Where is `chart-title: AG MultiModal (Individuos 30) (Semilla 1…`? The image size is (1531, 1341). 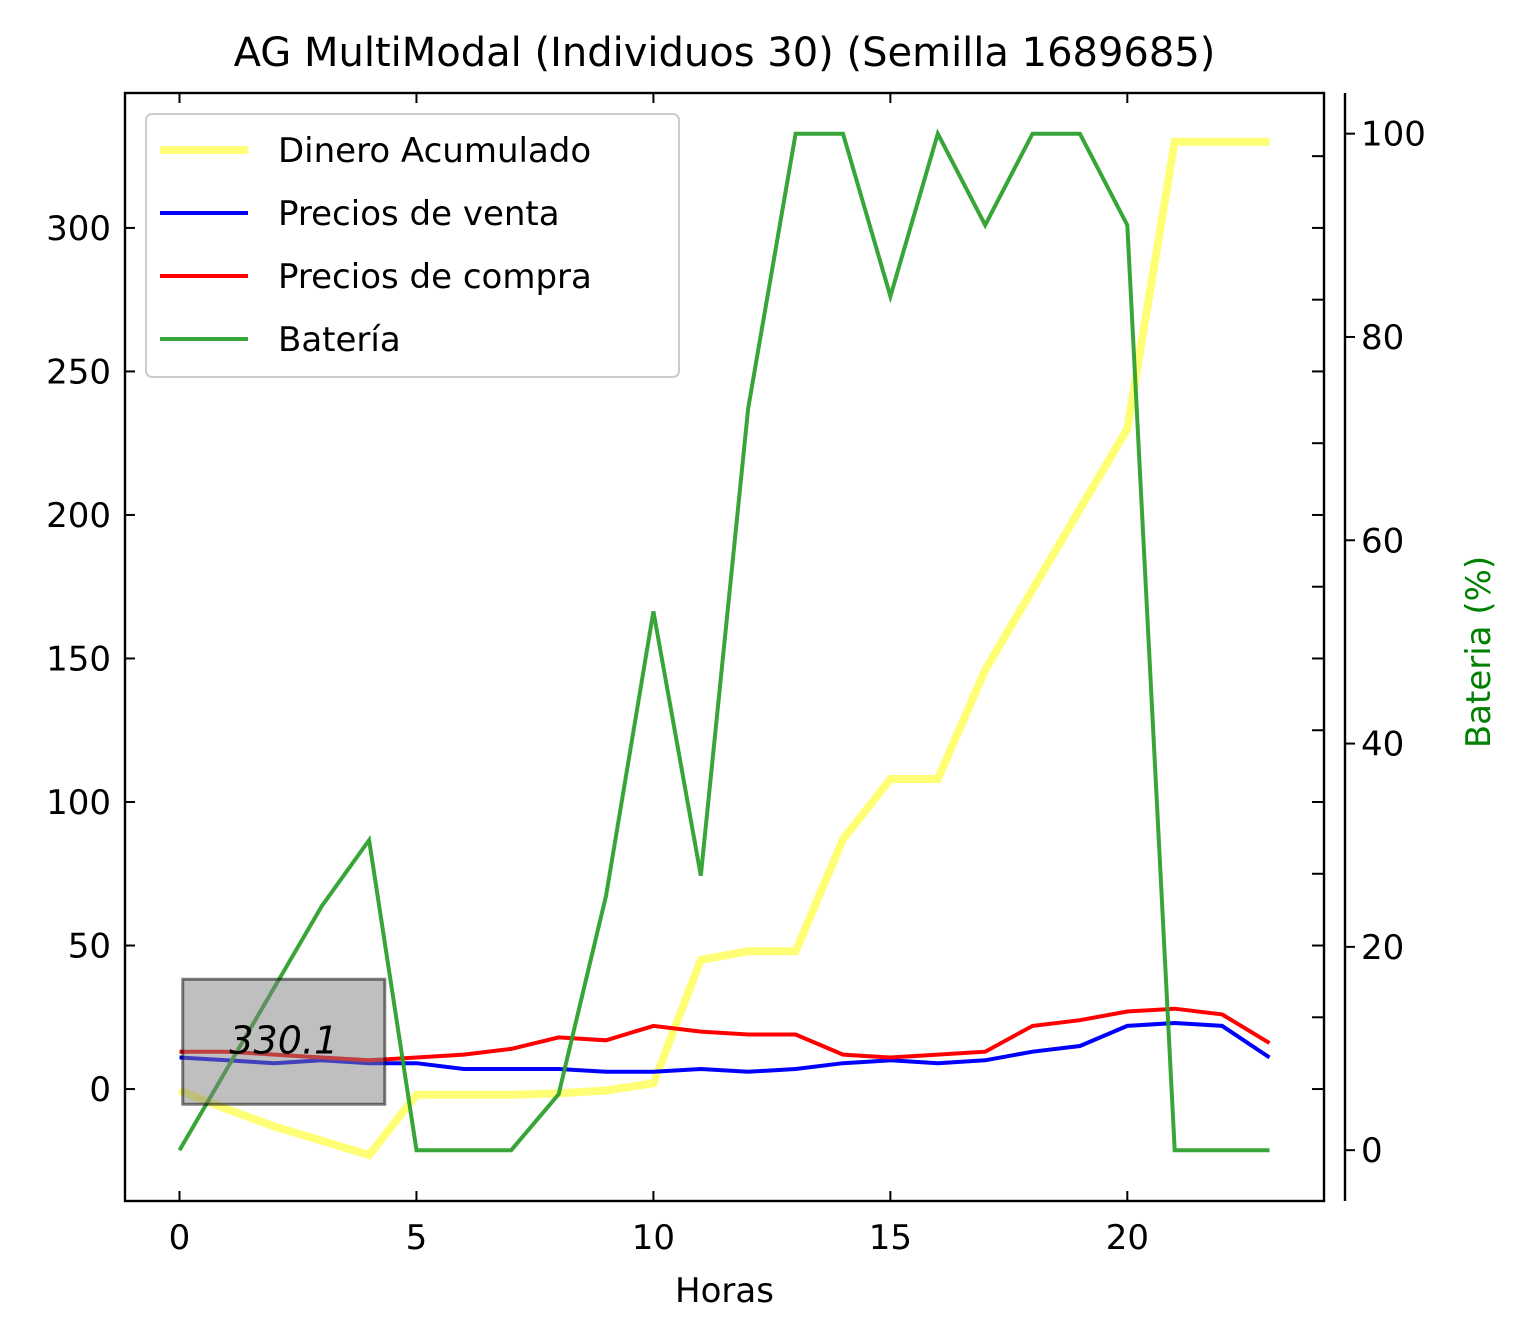 chart-title: AG MultiModal (Individuos 30) (Semilla 1… is located at coordinates (725, 53).